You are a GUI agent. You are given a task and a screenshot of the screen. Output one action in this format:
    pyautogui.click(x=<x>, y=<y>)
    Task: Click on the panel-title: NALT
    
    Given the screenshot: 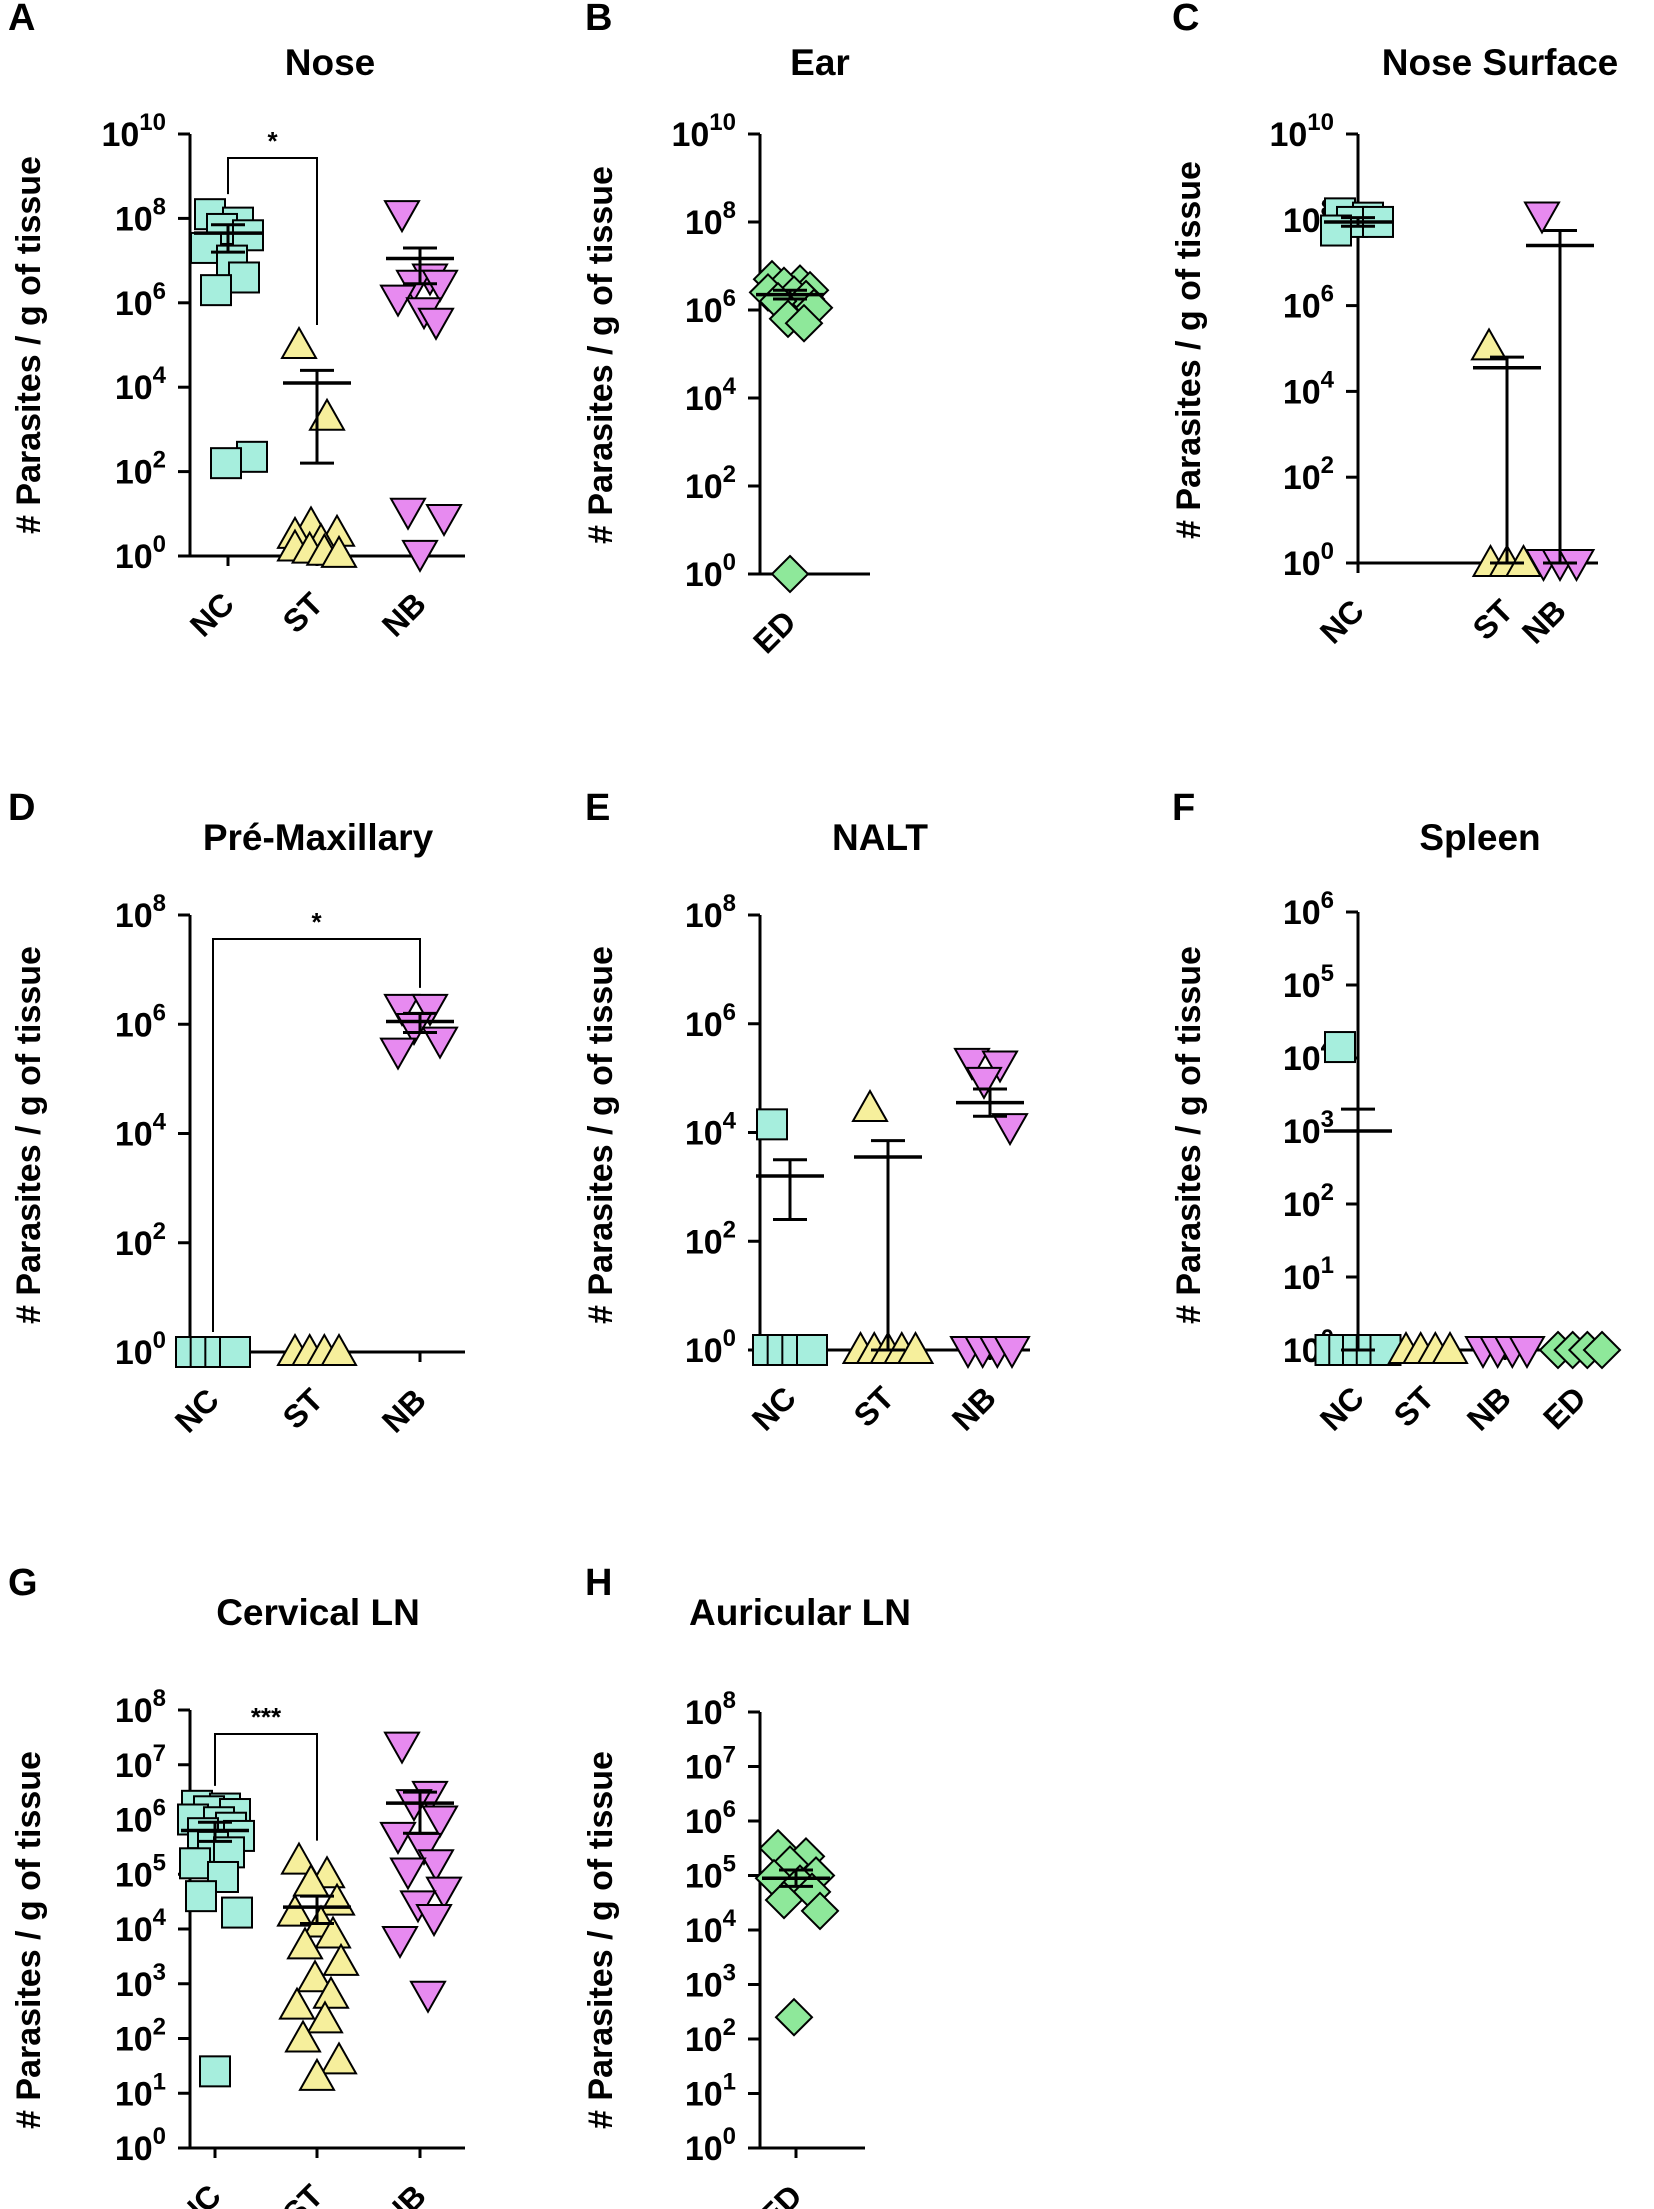 What is the action you would take?
    pyautogui.click(x=880, y=837)
    